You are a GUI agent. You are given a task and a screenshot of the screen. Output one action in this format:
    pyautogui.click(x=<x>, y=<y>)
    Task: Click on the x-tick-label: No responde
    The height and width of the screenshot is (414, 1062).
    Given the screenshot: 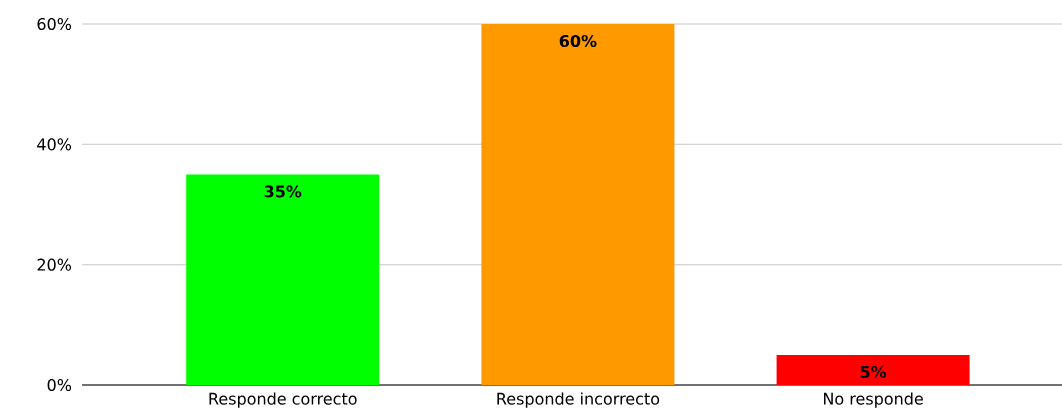 What is the action you would take?
    pyautogui.click(x=873, y=400)
    